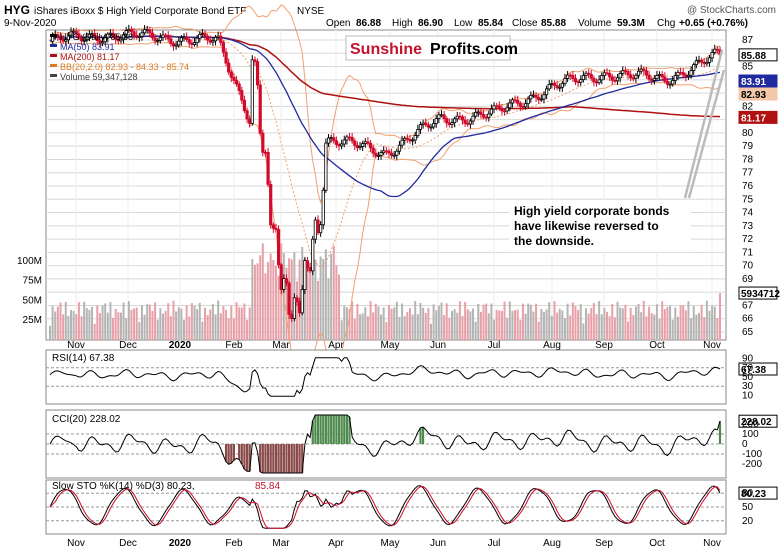 Image resolution: width=780 pixels, height=552 pixels. I want to click on price-tick-label: 85, so click(748, 67).